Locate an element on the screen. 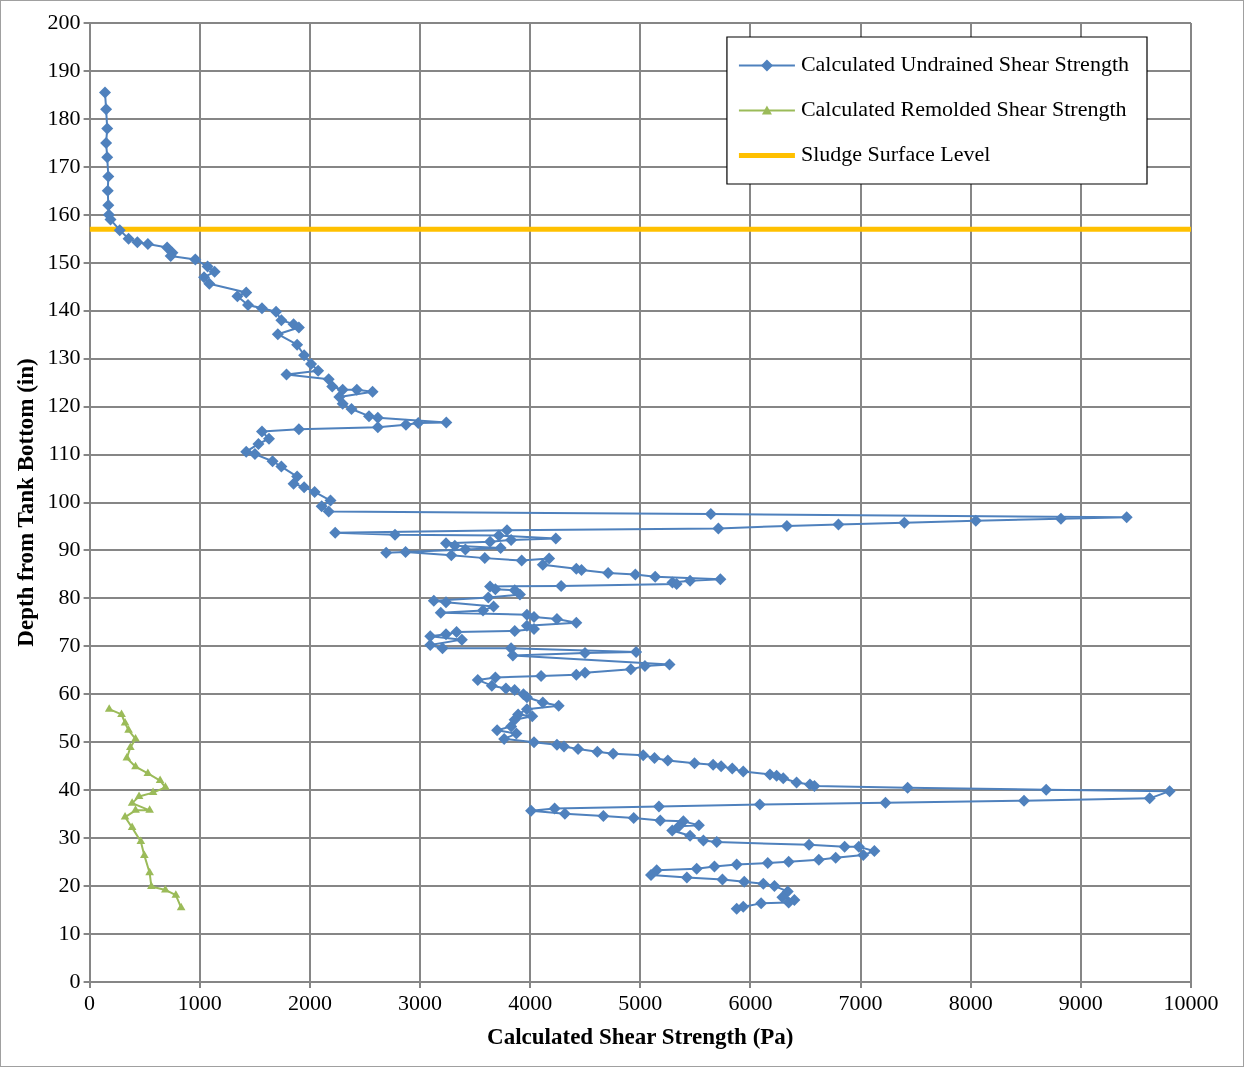 This screenshot has height=1067, width=1244. x-axis-title: Calculated Shear Strength (Pa) is located at coordinates (640, 1037).